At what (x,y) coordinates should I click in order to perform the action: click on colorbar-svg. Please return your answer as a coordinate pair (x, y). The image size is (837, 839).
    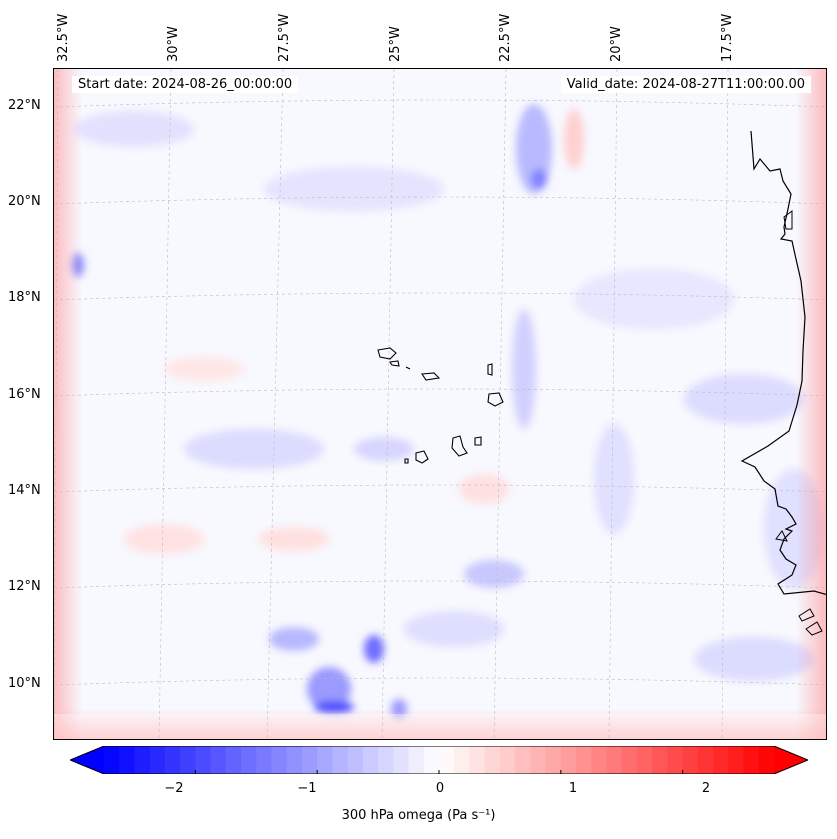
    Looking at the image, I should click on (439, 760).